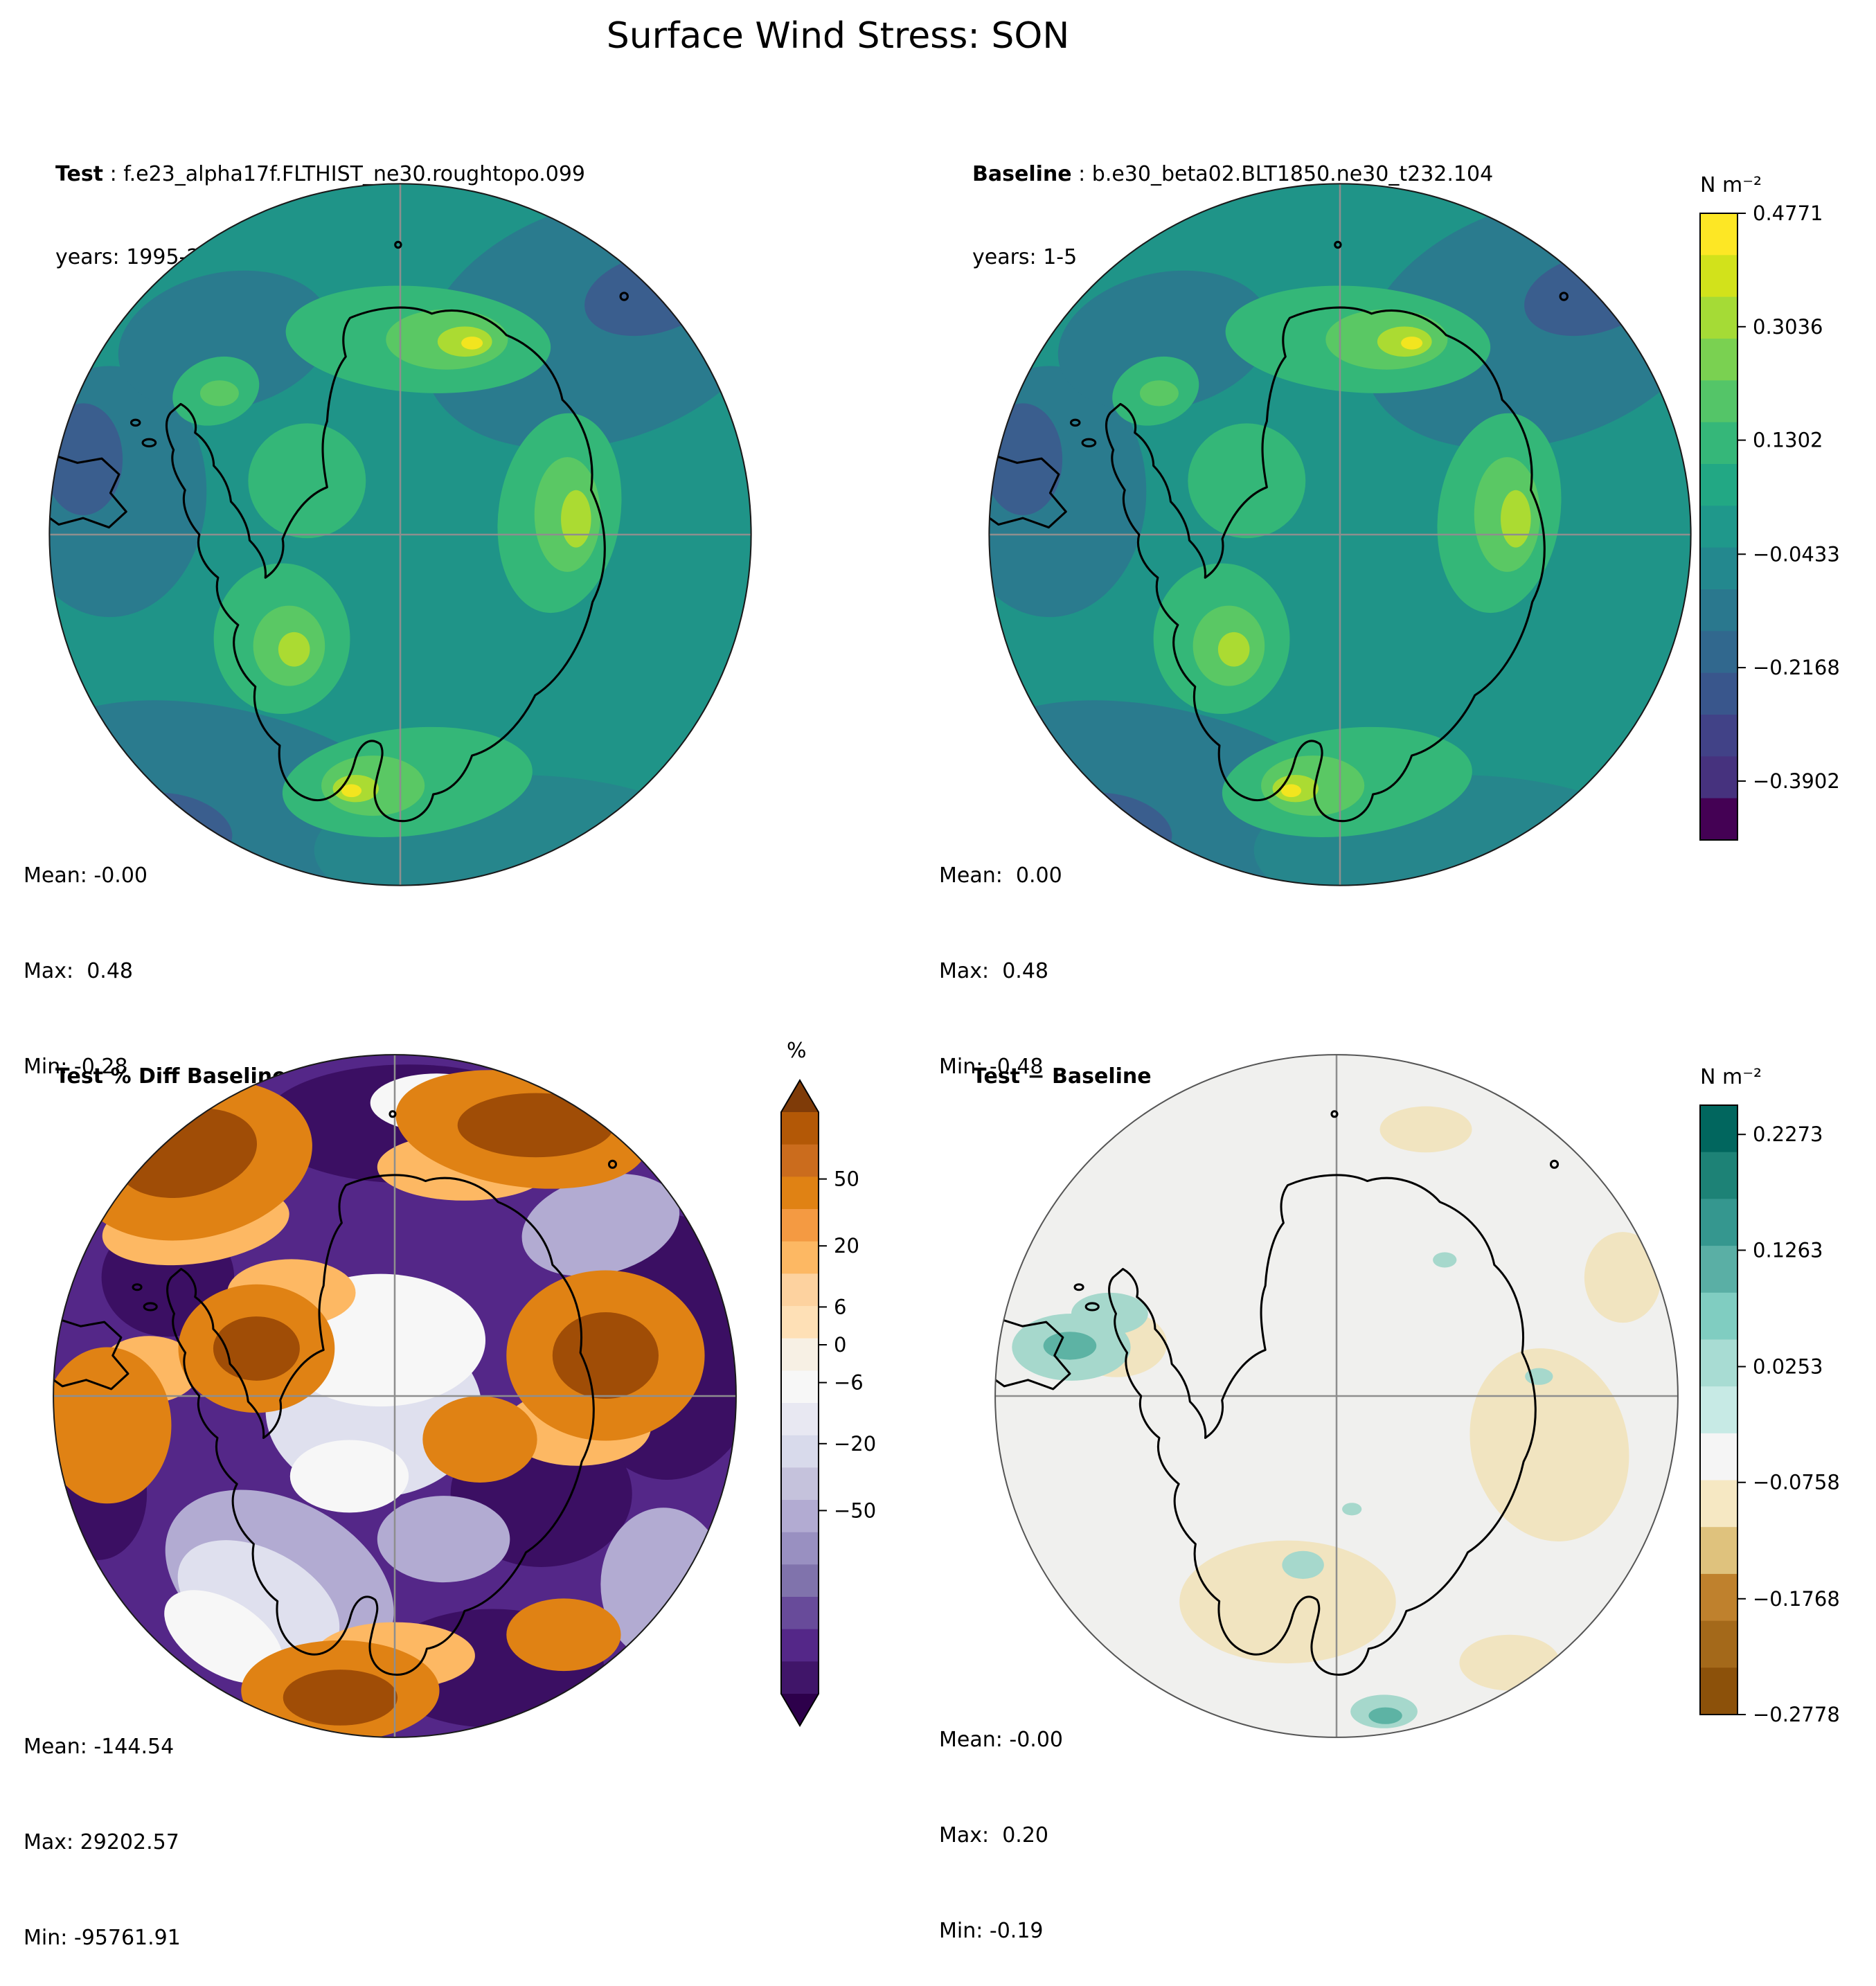 The width and height of the screenshot is (1876, 1986). I want to click on stats-test: Mean: -0.00 Max: 0.48 Min: -0.28, so click(86, 955).